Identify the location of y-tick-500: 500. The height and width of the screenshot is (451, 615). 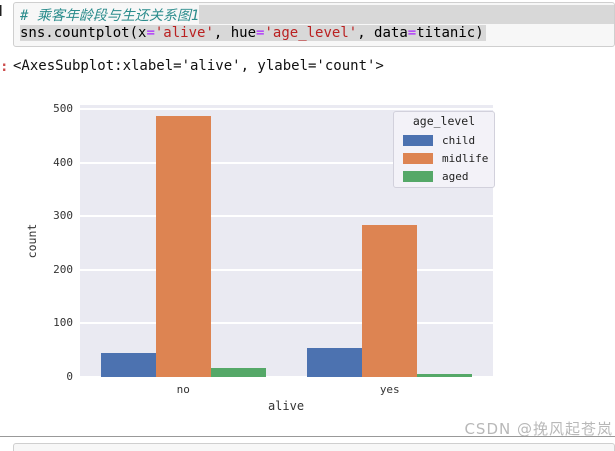
(63, 109).